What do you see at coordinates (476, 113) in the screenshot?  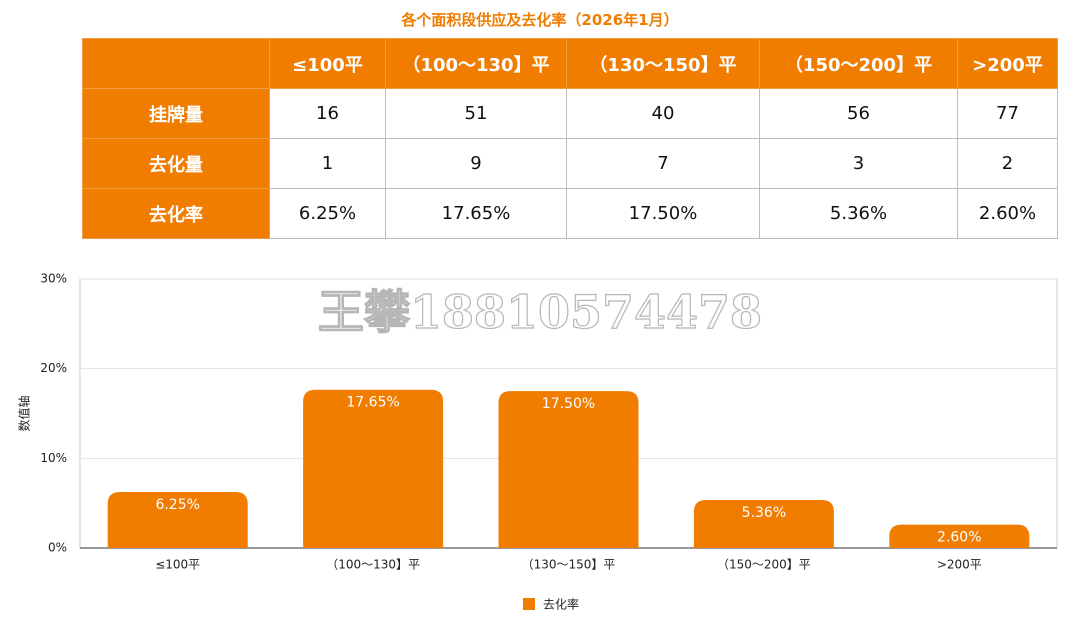 I see `table-cell: 51` at bounding box center [476, 113].